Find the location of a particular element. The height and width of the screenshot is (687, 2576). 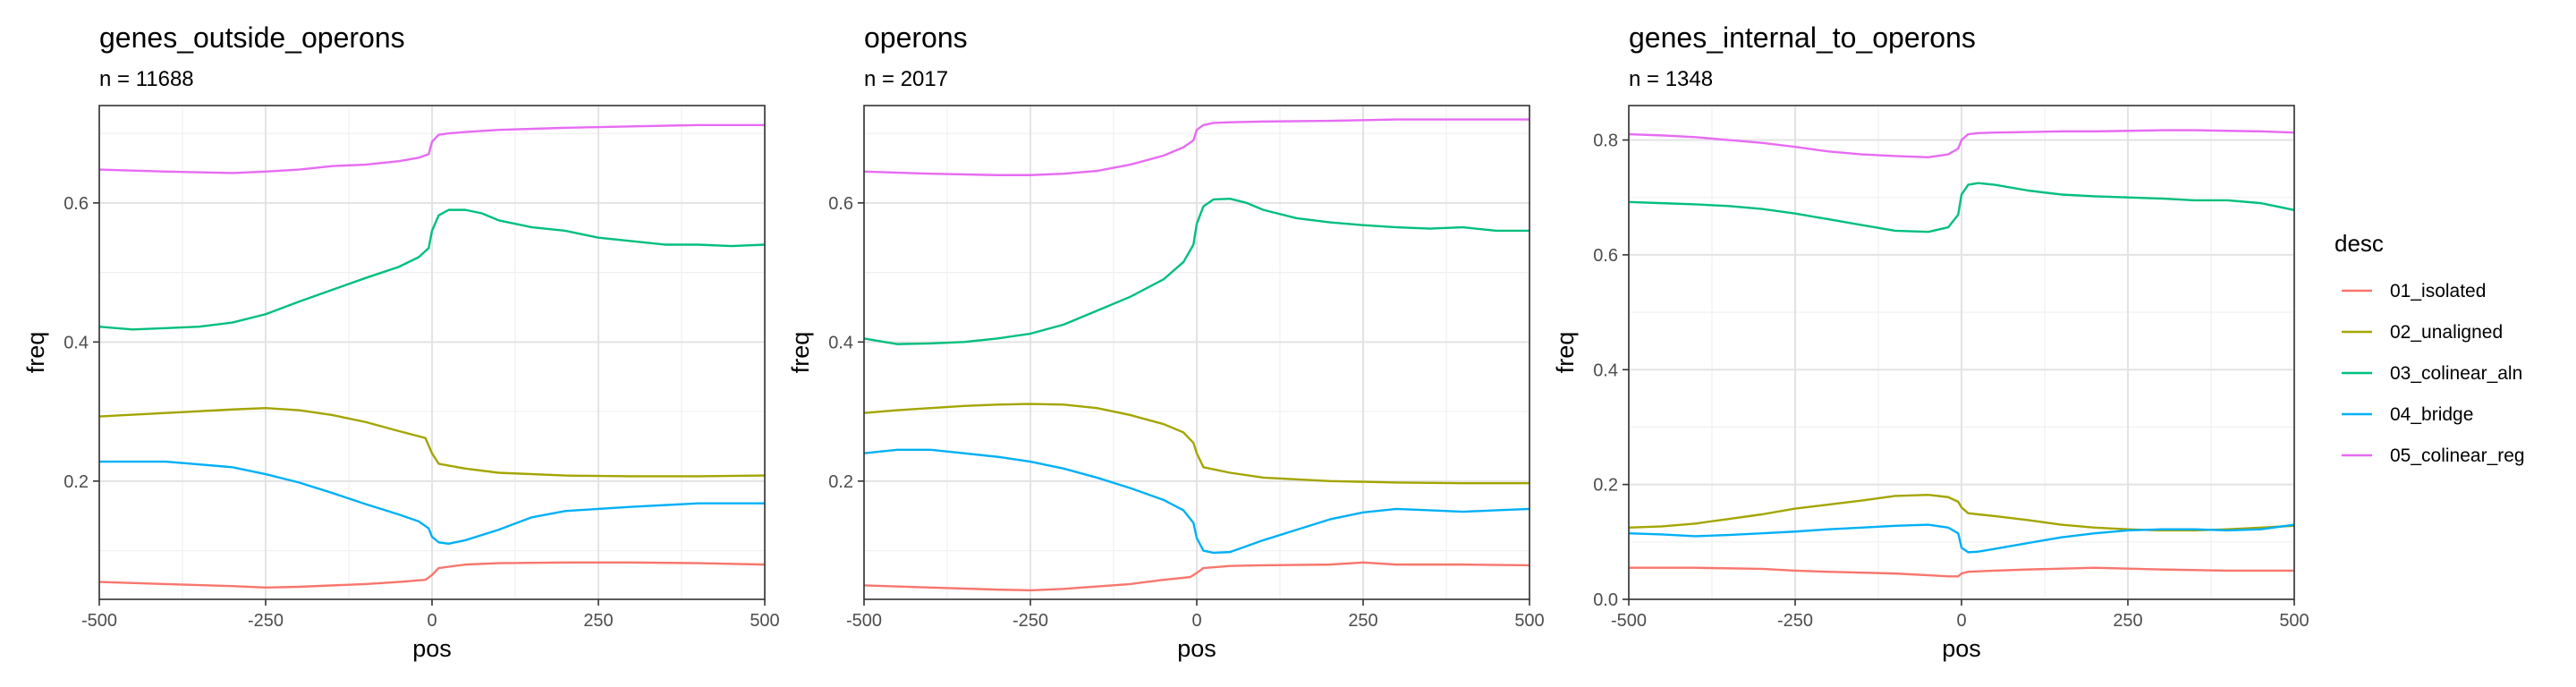

y-axis: 0.0 0.2 0.4 0.6 0.8 is located at coordinates (1611, 370).